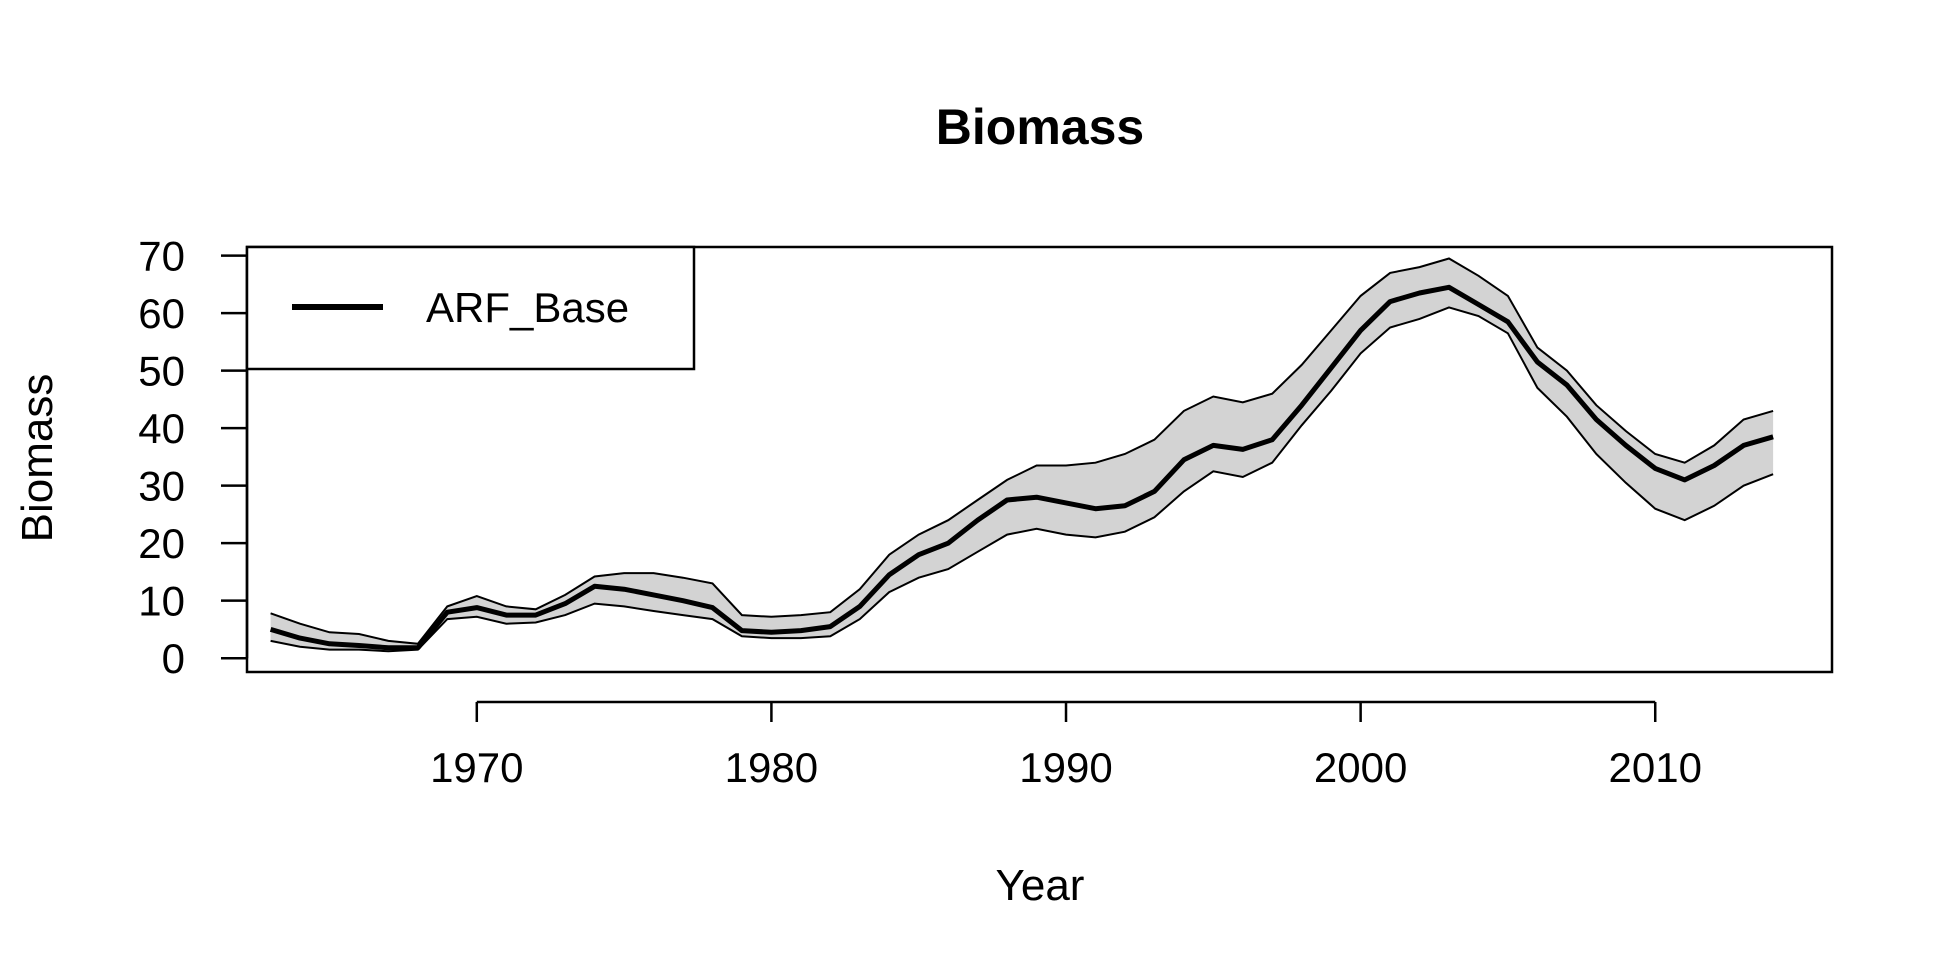 The width and height of the screenshot is (1950, 975). What do you see at coordinates (161, 486) in the screenshot?
I see `y-tick-label: 30` at bounding box center [161, 486].